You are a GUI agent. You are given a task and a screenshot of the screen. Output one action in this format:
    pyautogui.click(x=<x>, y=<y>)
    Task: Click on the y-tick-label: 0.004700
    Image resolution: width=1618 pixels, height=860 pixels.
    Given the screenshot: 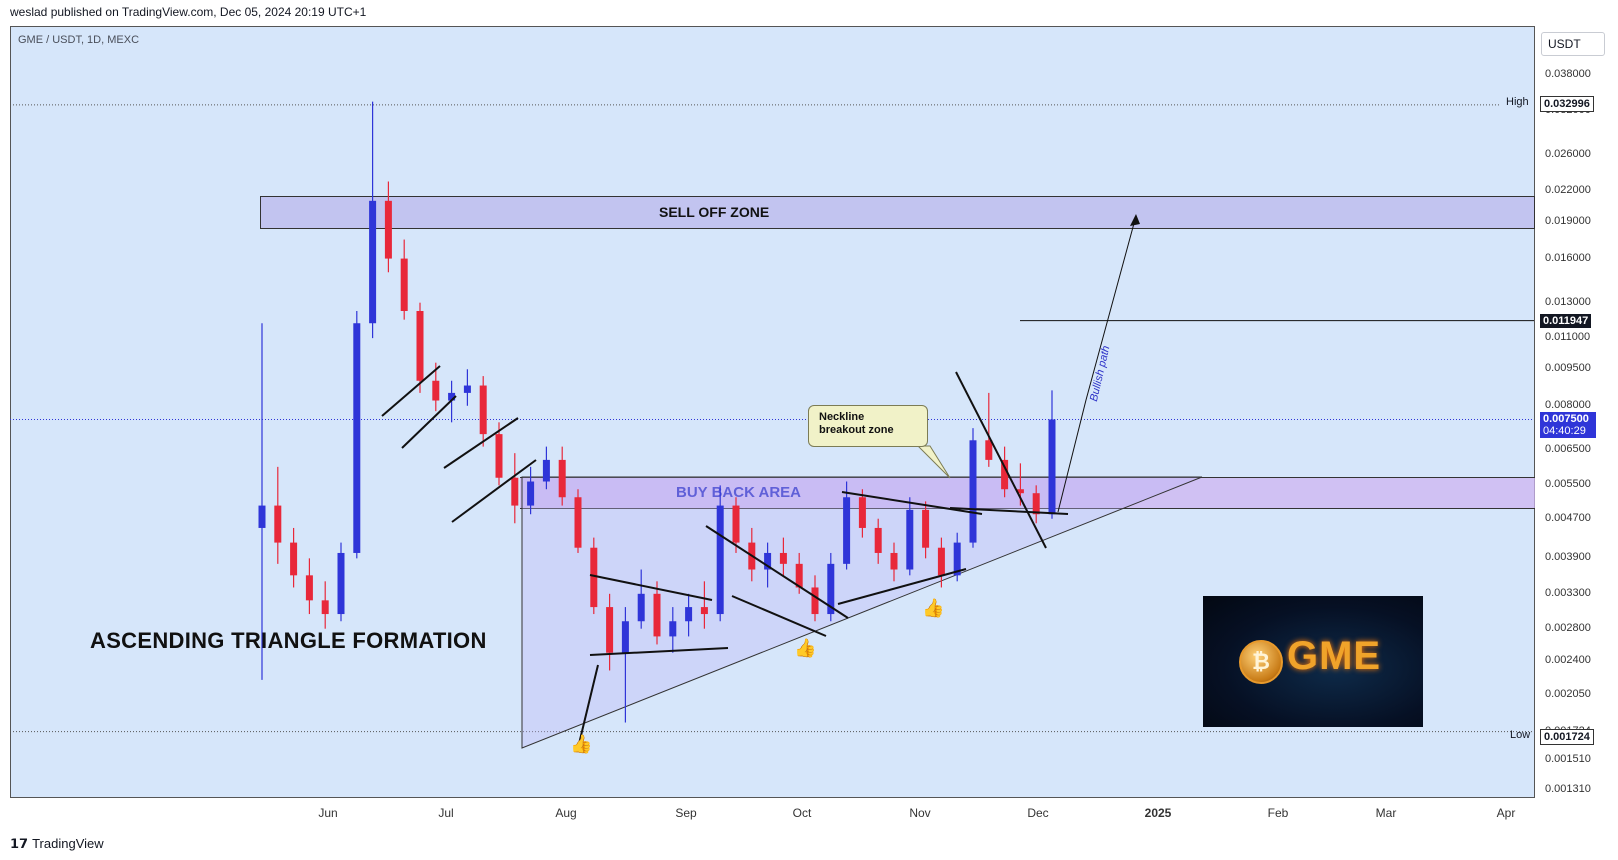 What is the action you would take?
    pyautogui.click(x=1568, y=517)
    